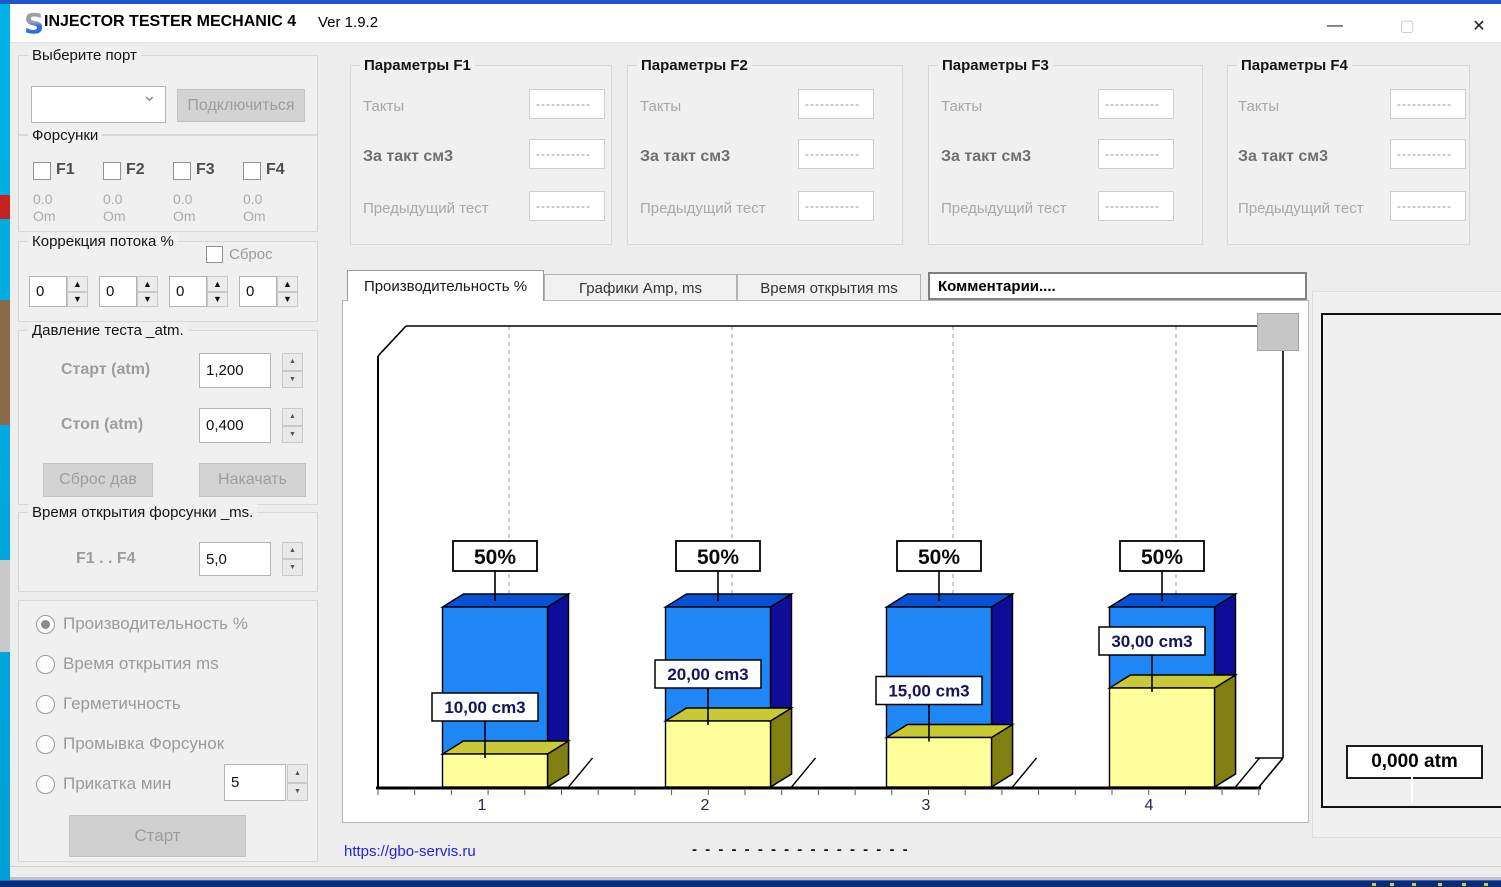 The height and width of the screenshot is (887, 1501). What do you see at coordinates (567, 206) in the screenshot?
I see `prev-test-value-f1: -----------` at bounding box center [567, 206].